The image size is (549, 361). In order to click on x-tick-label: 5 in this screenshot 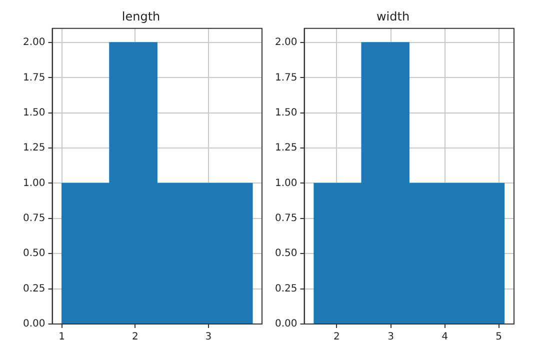, I will do `click(499, 337)`.